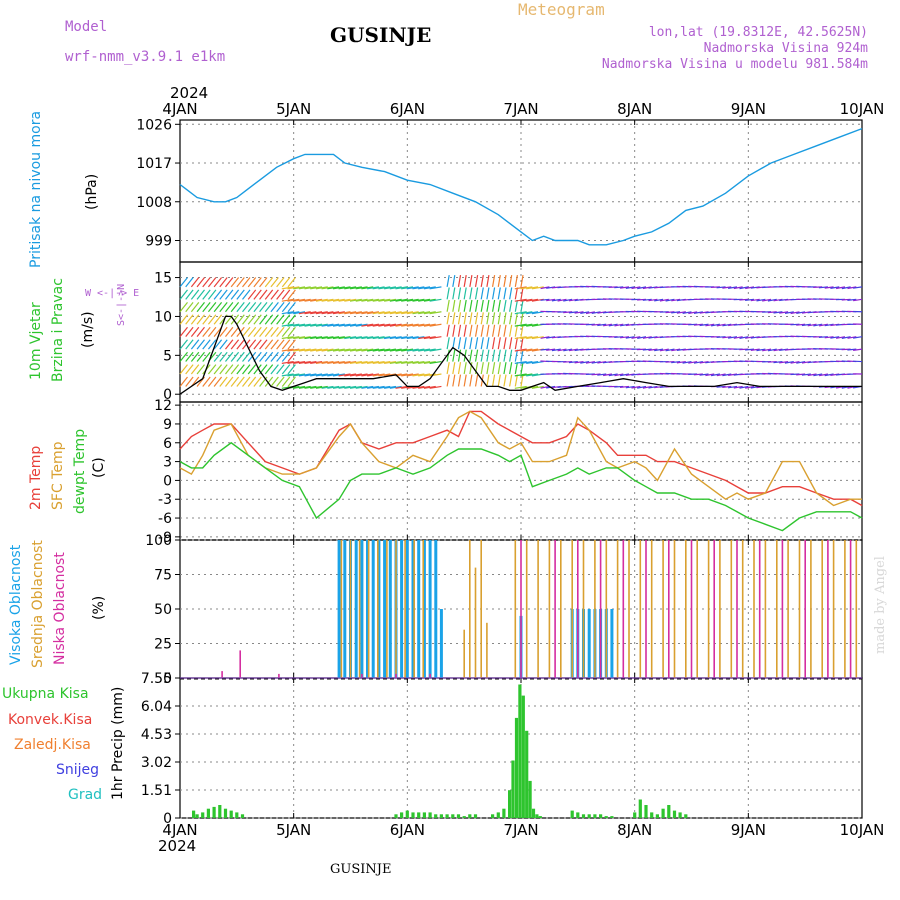  What do you see at coordinates (167, 679) in the screenshot?
I see `ytick-label-cloud_cover-0: 0` at bounding box center [167, 679].